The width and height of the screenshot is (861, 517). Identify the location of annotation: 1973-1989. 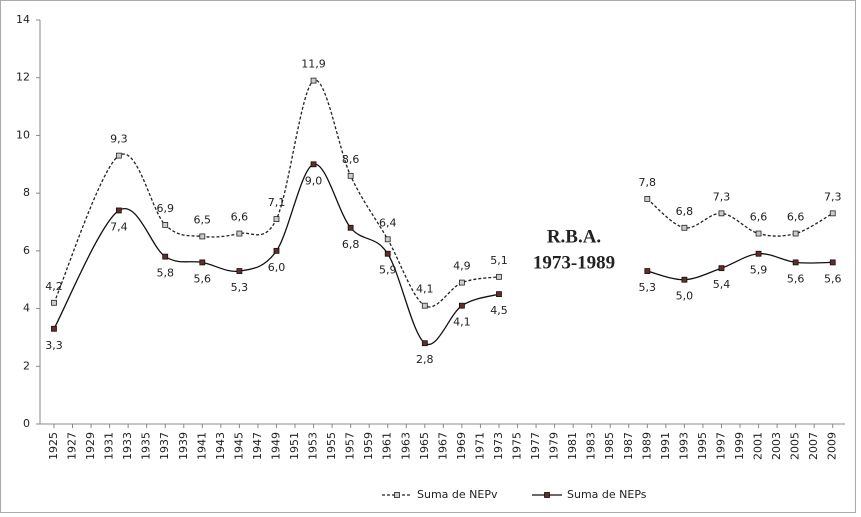
(574, 262).